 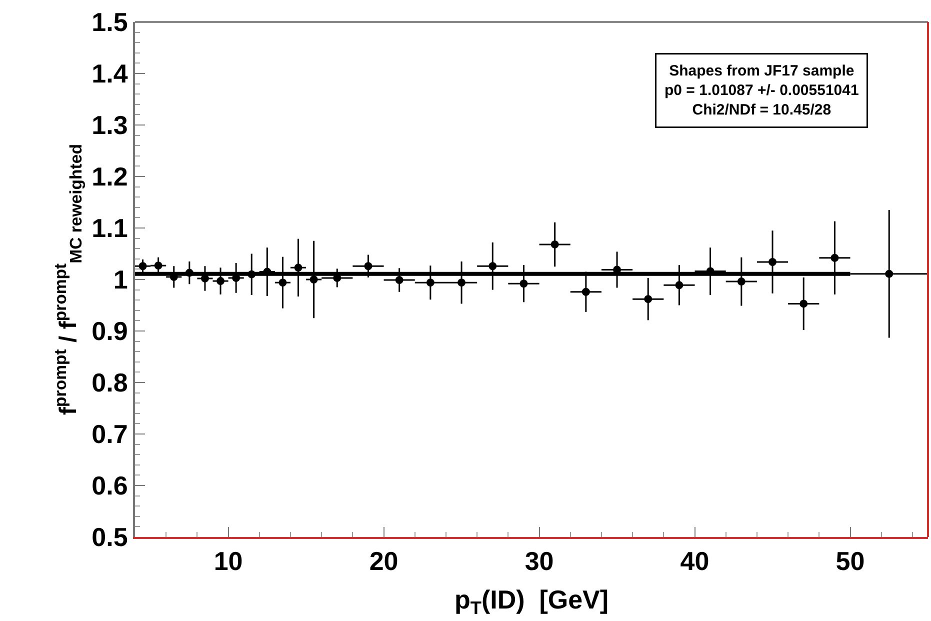 I want to click on annotation: Shapes from JF17 sample, so click(x=761, y=71).